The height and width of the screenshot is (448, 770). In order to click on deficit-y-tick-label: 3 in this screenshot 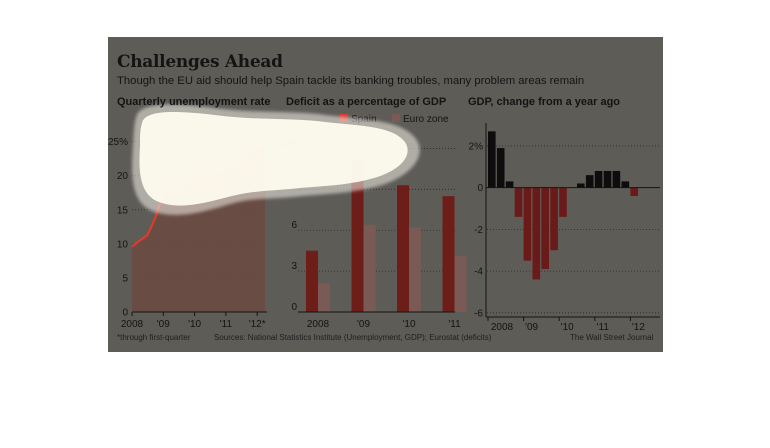, I will do `click(294, 266)`.